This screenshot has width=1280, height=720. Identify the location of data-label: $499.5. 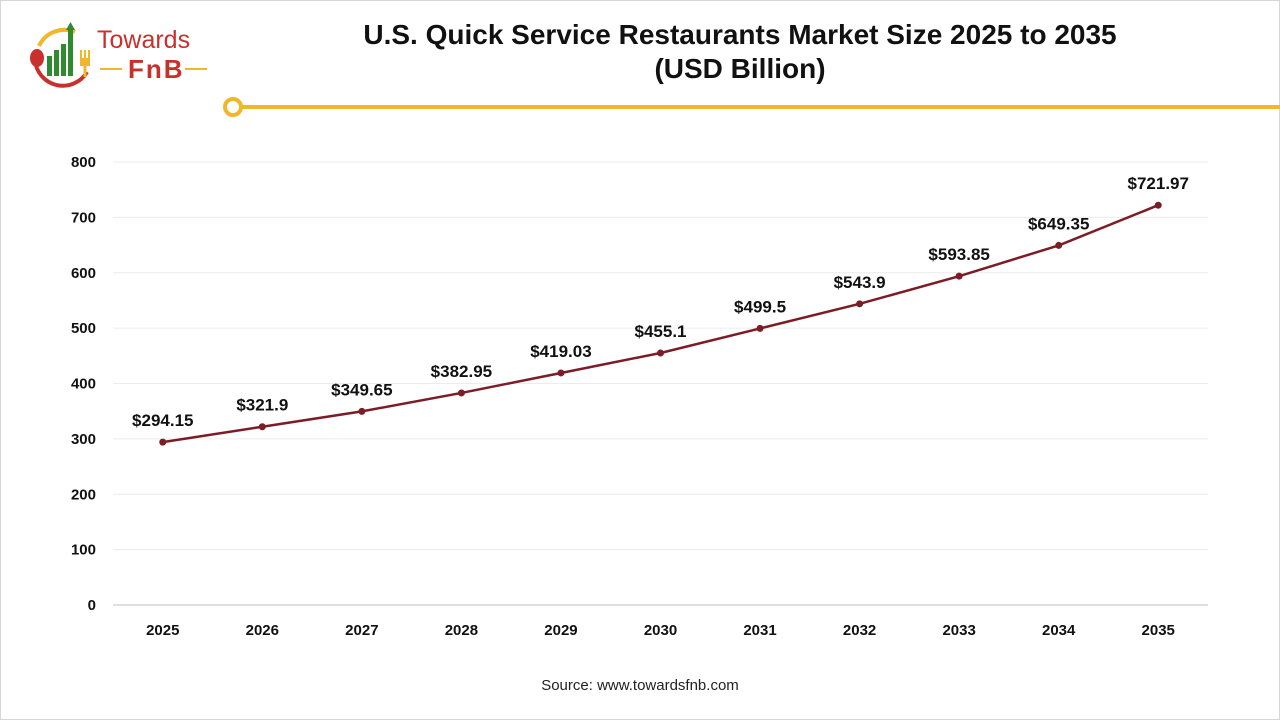
(760, 306).